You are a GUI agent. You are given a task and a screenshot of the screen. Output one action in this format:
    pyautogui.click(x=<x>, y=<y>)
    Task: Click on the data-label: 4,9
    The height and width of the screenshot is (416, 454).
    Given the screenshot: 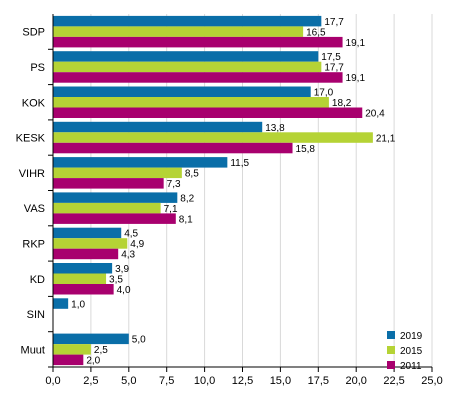 What is the action you would take?
    pyautogui.click(x=137, y=244)
    